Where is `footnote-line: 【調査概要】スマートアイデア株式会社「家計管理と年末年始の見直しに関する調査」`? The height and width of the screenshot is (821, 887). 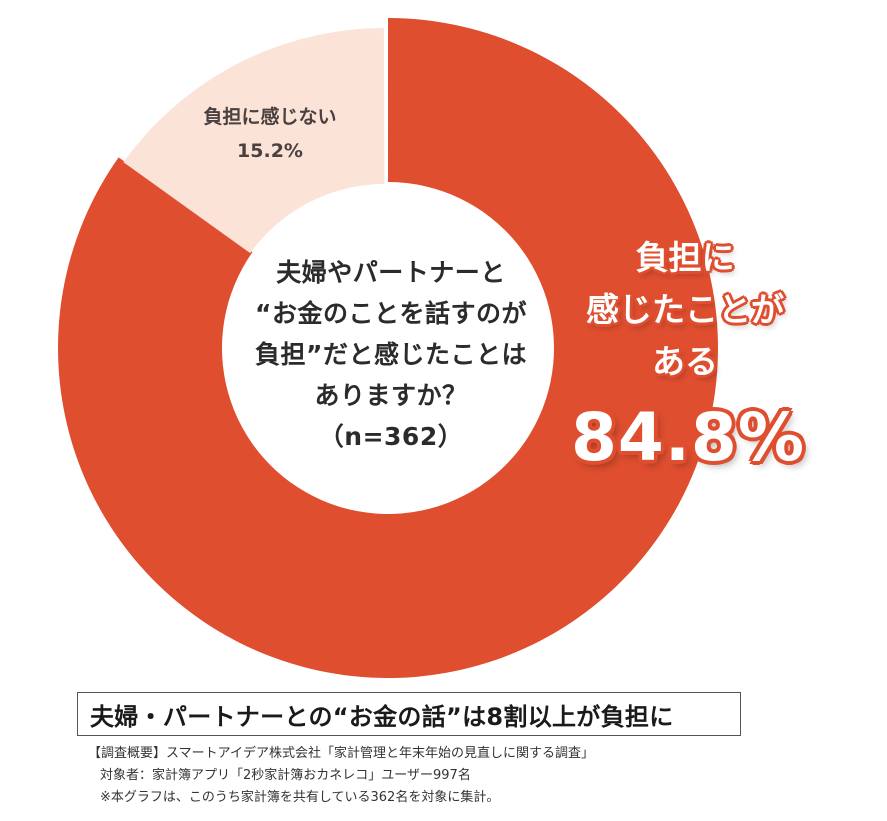 footnote-line: 【調査概要】スマートアイデア株式会社「家計管理と年末年始の見直しに関する調査」 is located at coordinates (341, 753).